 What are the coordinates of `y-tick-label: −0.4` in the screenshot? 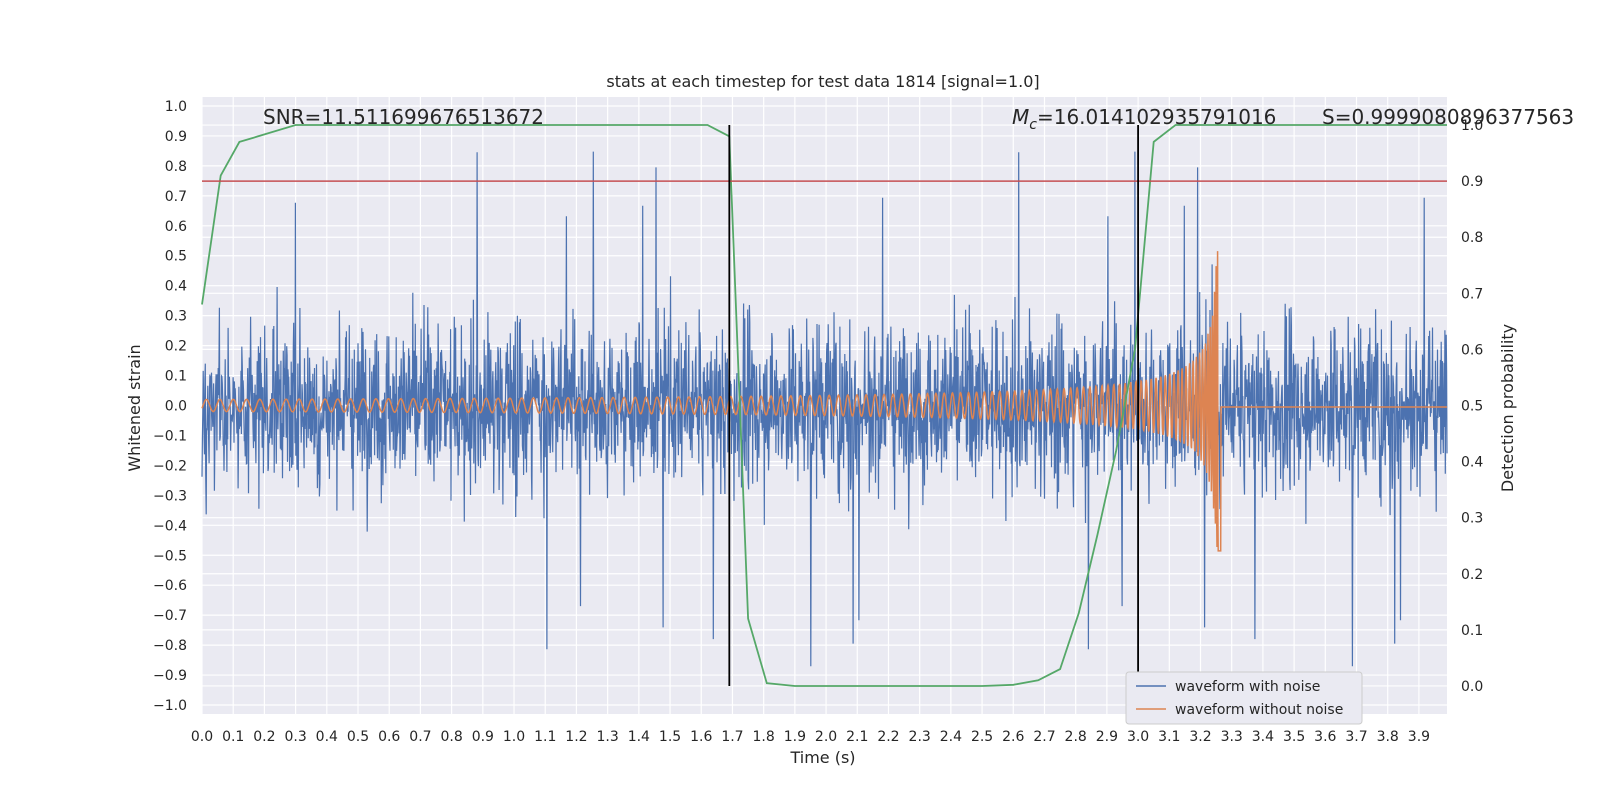 It's located at (170, 526).